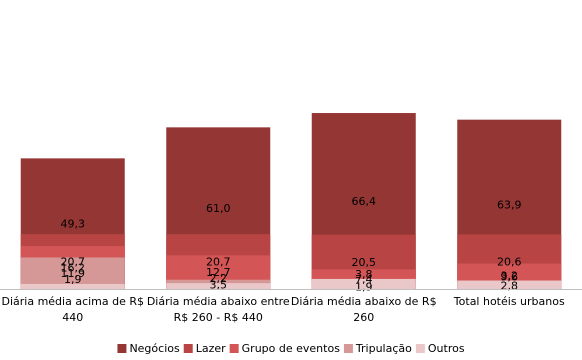 The width and height of the screenshot is (582, 360). I want to click on data-label: 3,2, so click(510, 276).